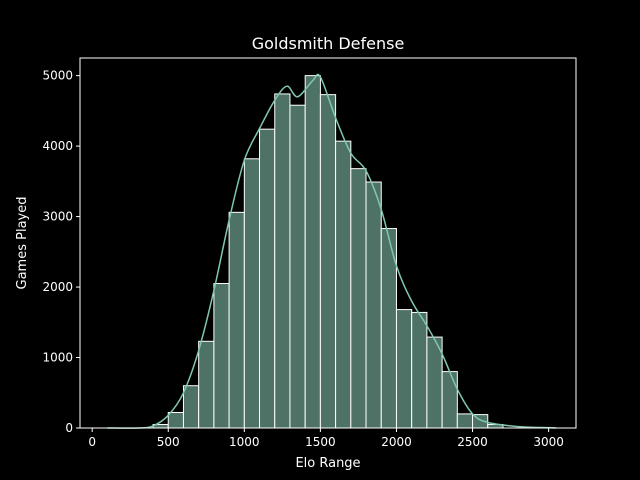 Image resolution: width=640 pixels, height=480 pixels. What do you see at coordinates (57, 358) in the screenshot?
I see `y-tick-label: 1000` at bounding box center [57, 358].